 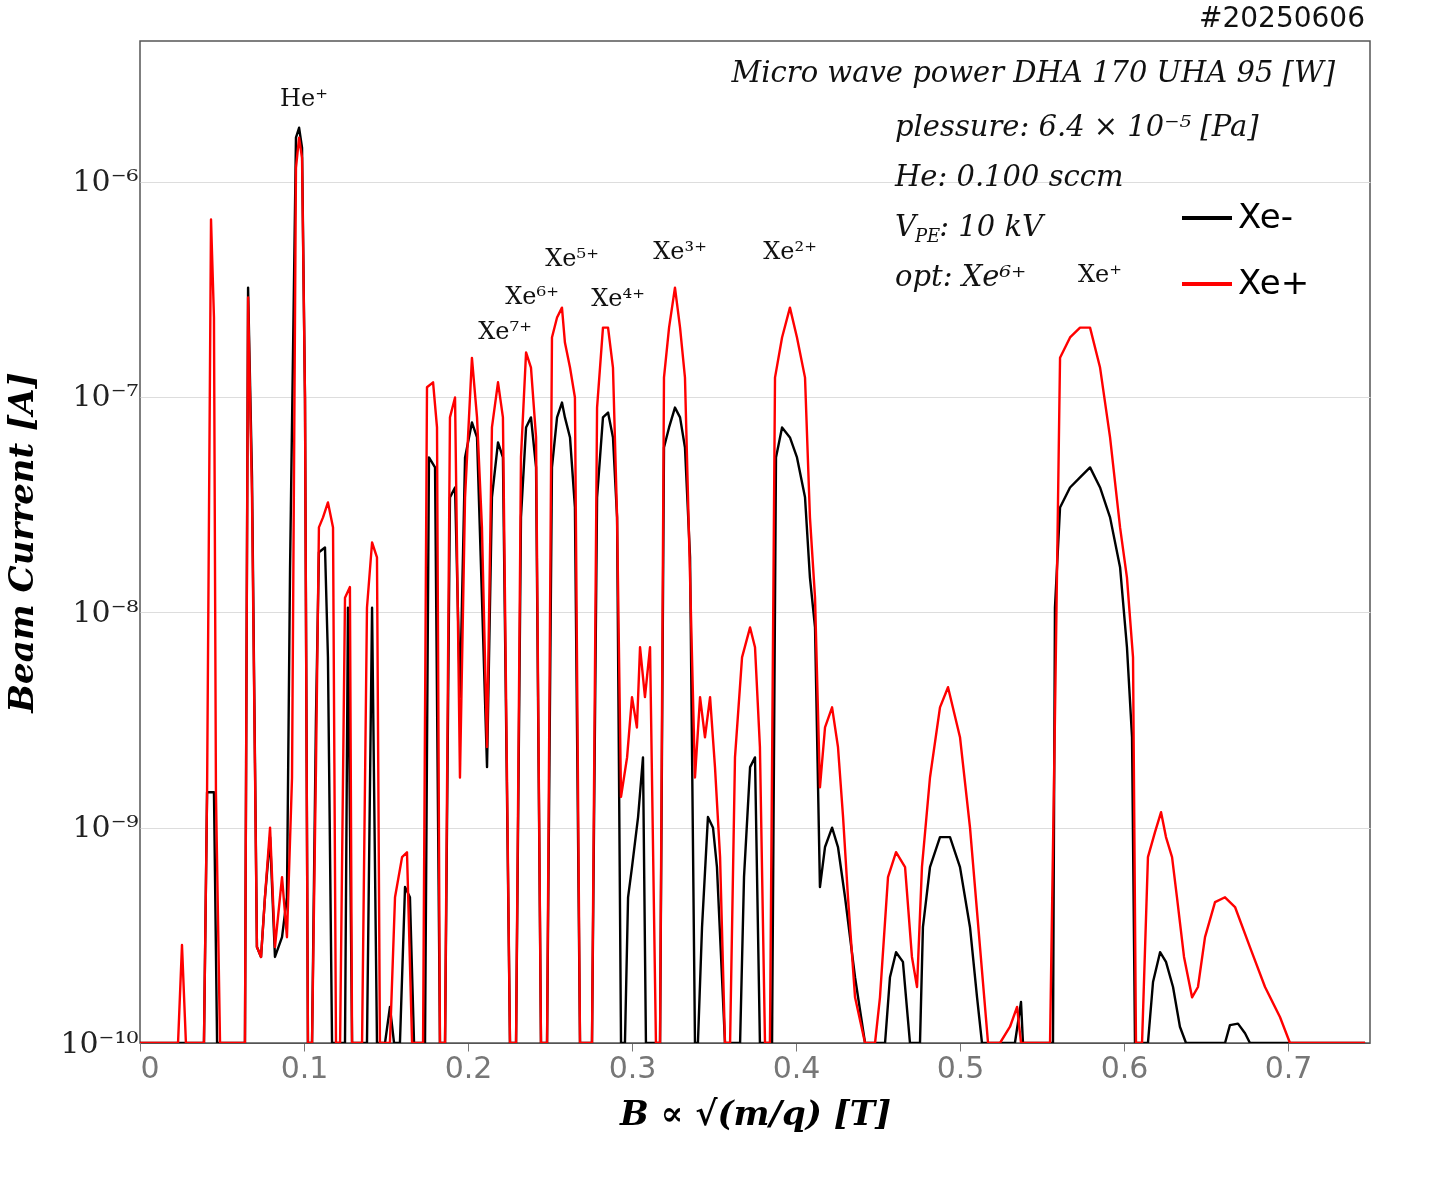 I want to click on y-tick-label: 10⁻⁶, so click(x=105, y=181).